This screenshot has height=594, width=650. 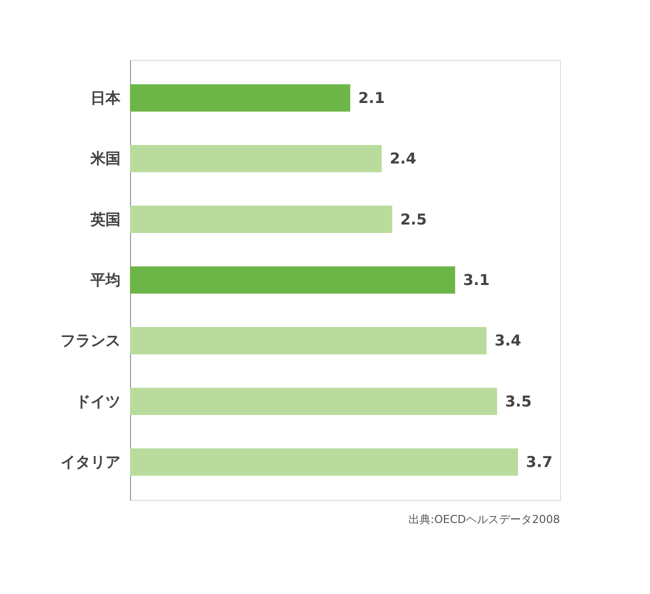 What do you see at coordinates (105, 280) in the screenshot?
I see `y-tick-label: 平均` at bounding box center [105, 280].